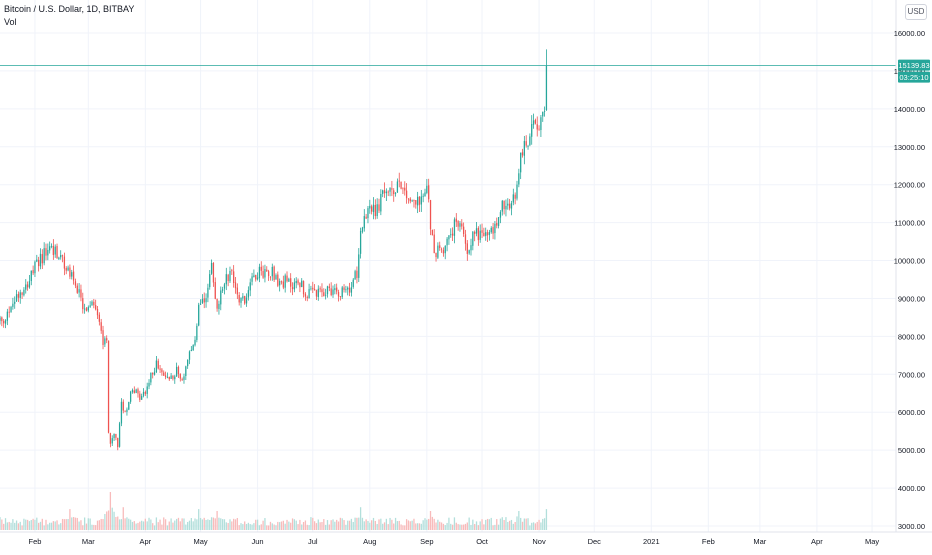 The height and width of the screenshot is (555, 932). I want to click on symbol-title: Bitcoin / U.S. Dollar, 1D, BITBAY, so click(69, 9).